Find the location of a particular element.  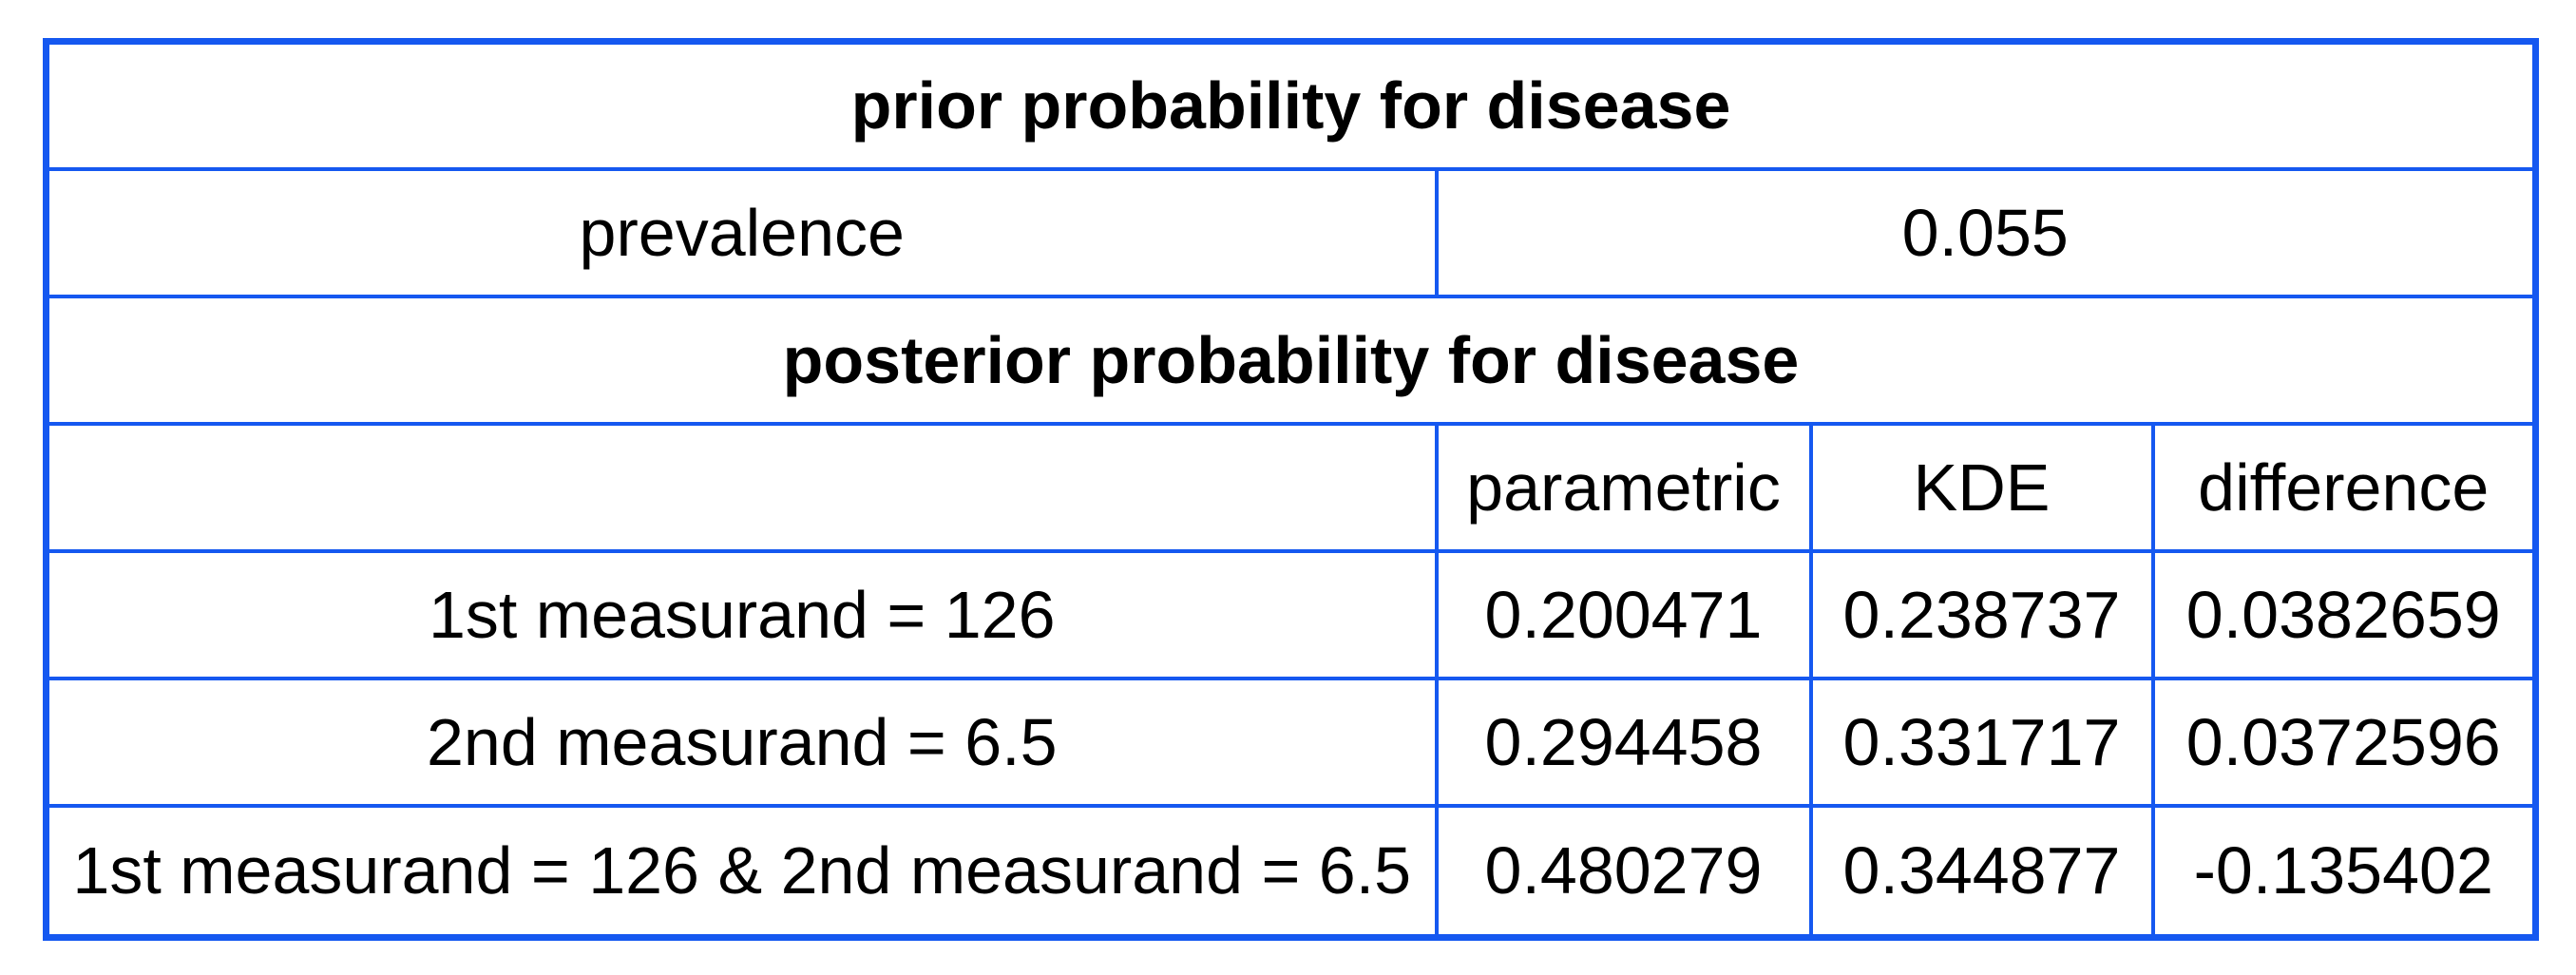

column-header-parametric: parametric is located at coordinates (1623, 487).